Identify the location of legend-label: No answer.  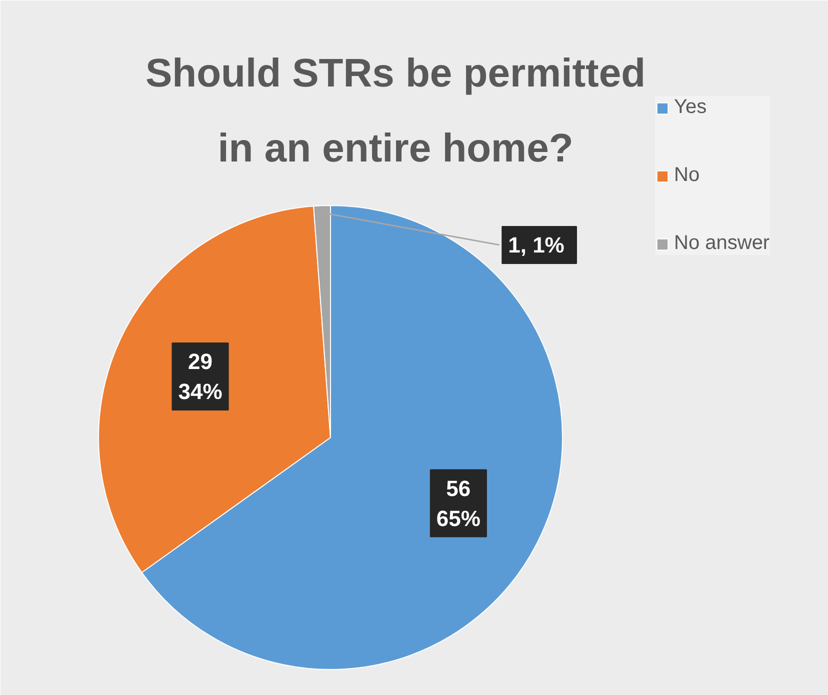
(722, 243).